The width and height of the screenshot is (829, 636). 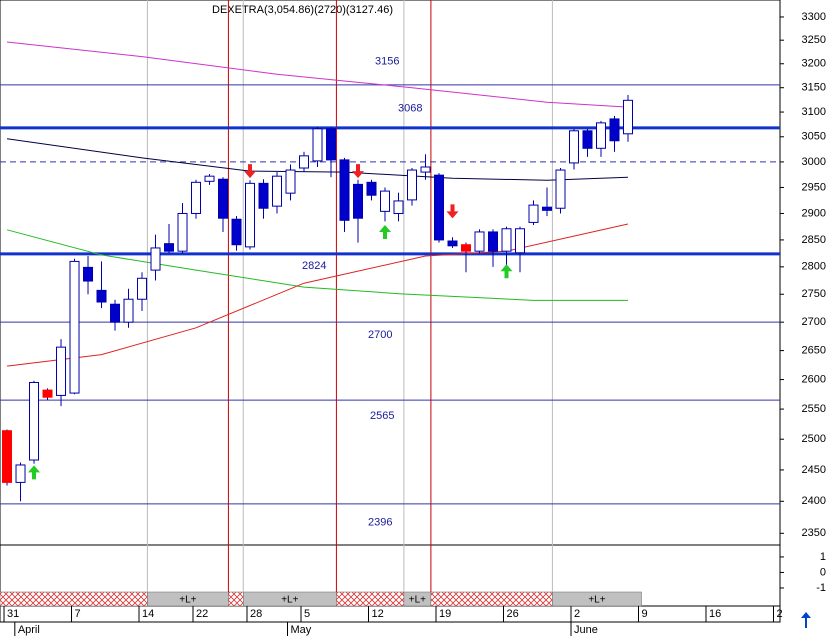 What do you see at coordinates (29, 630) in the screenshot?
I see `month-label: April` at bounding box center [29, 630].